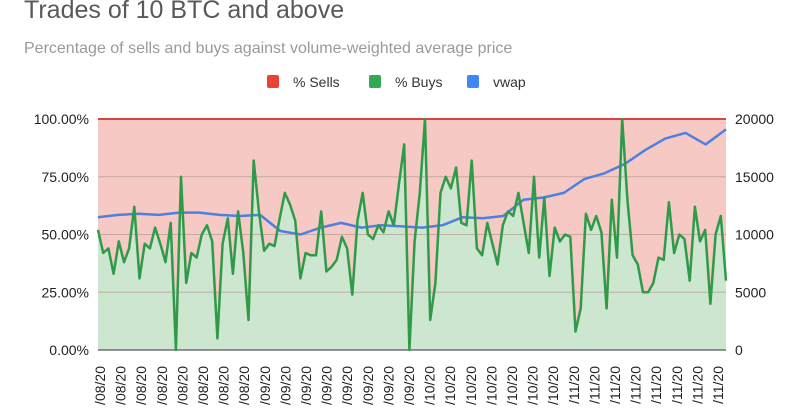 Image resolution: width=800 pixels, height=416 pixels. I want to click on y-left-tick-label: 0.00%, so click(69, 350).